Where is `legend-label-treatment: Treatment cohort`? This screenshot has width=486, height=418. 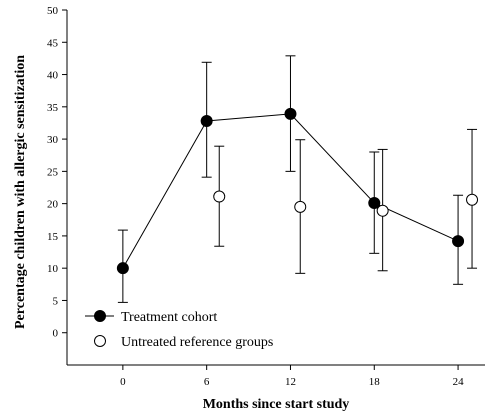 legend-label-treatment: Treatment cohort is located at coordinates (169, 317).